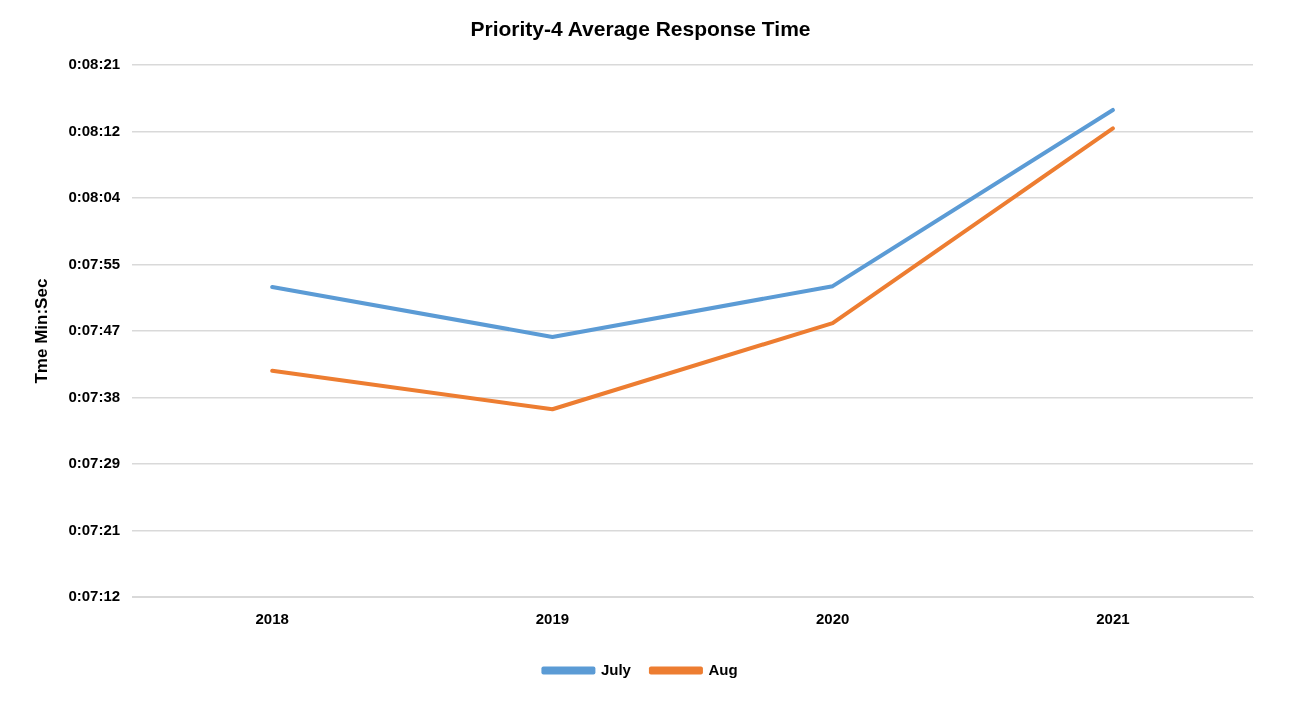  What do you see at coordinates (94, 330) in the screenshot?
I see `y-tick-label: 0:07:47` at bounding box center [94, 330].